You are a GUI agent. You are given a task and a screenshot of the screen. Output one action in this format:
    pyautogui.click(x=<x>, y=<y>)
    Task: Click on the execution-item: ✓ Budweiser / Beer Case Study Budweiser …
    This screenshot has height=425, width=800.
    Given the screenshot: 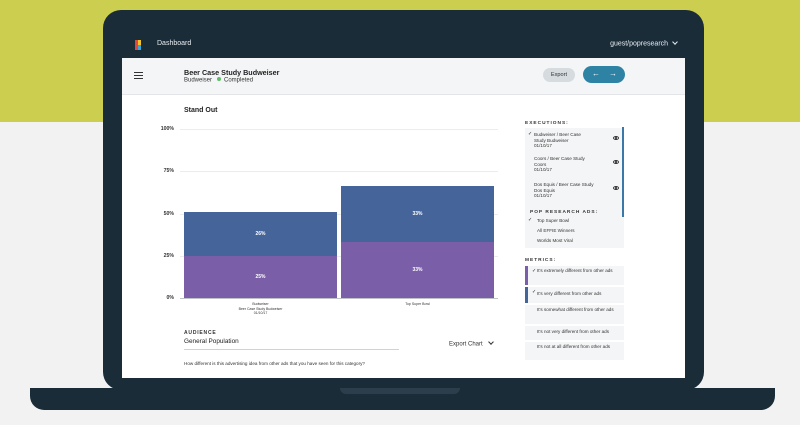 What is the action you would take?
    pyautogui.click(x=574, y=142)
    